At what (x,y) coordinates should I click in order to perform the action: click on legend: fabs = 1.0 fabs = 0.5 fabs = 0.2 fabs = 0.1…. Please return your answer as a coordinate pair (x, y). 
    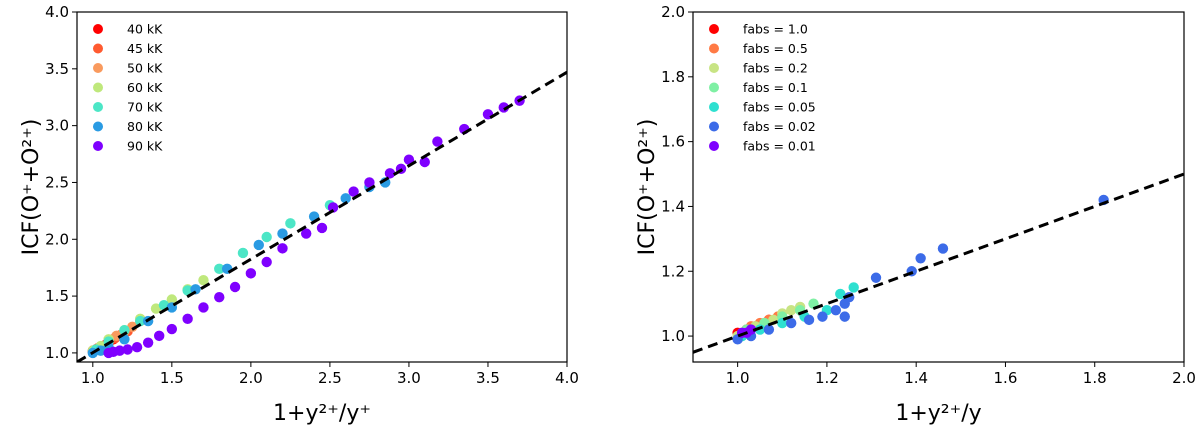
    Looking at the image, I should click on (762, 88).